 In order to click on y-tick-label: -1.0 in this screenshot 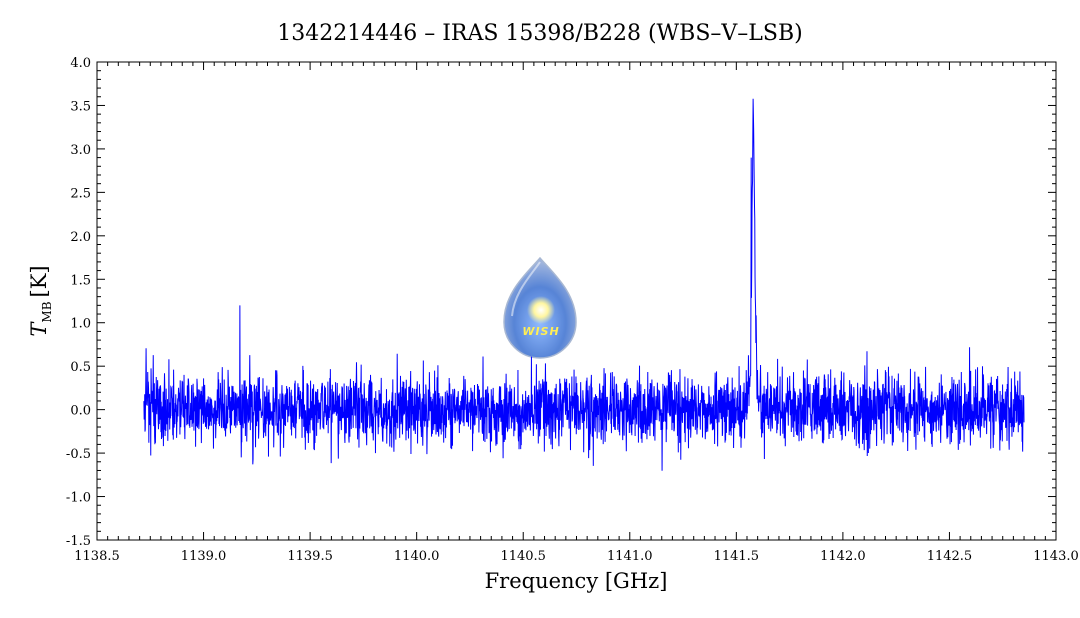, I will do `click(78, 498)`.